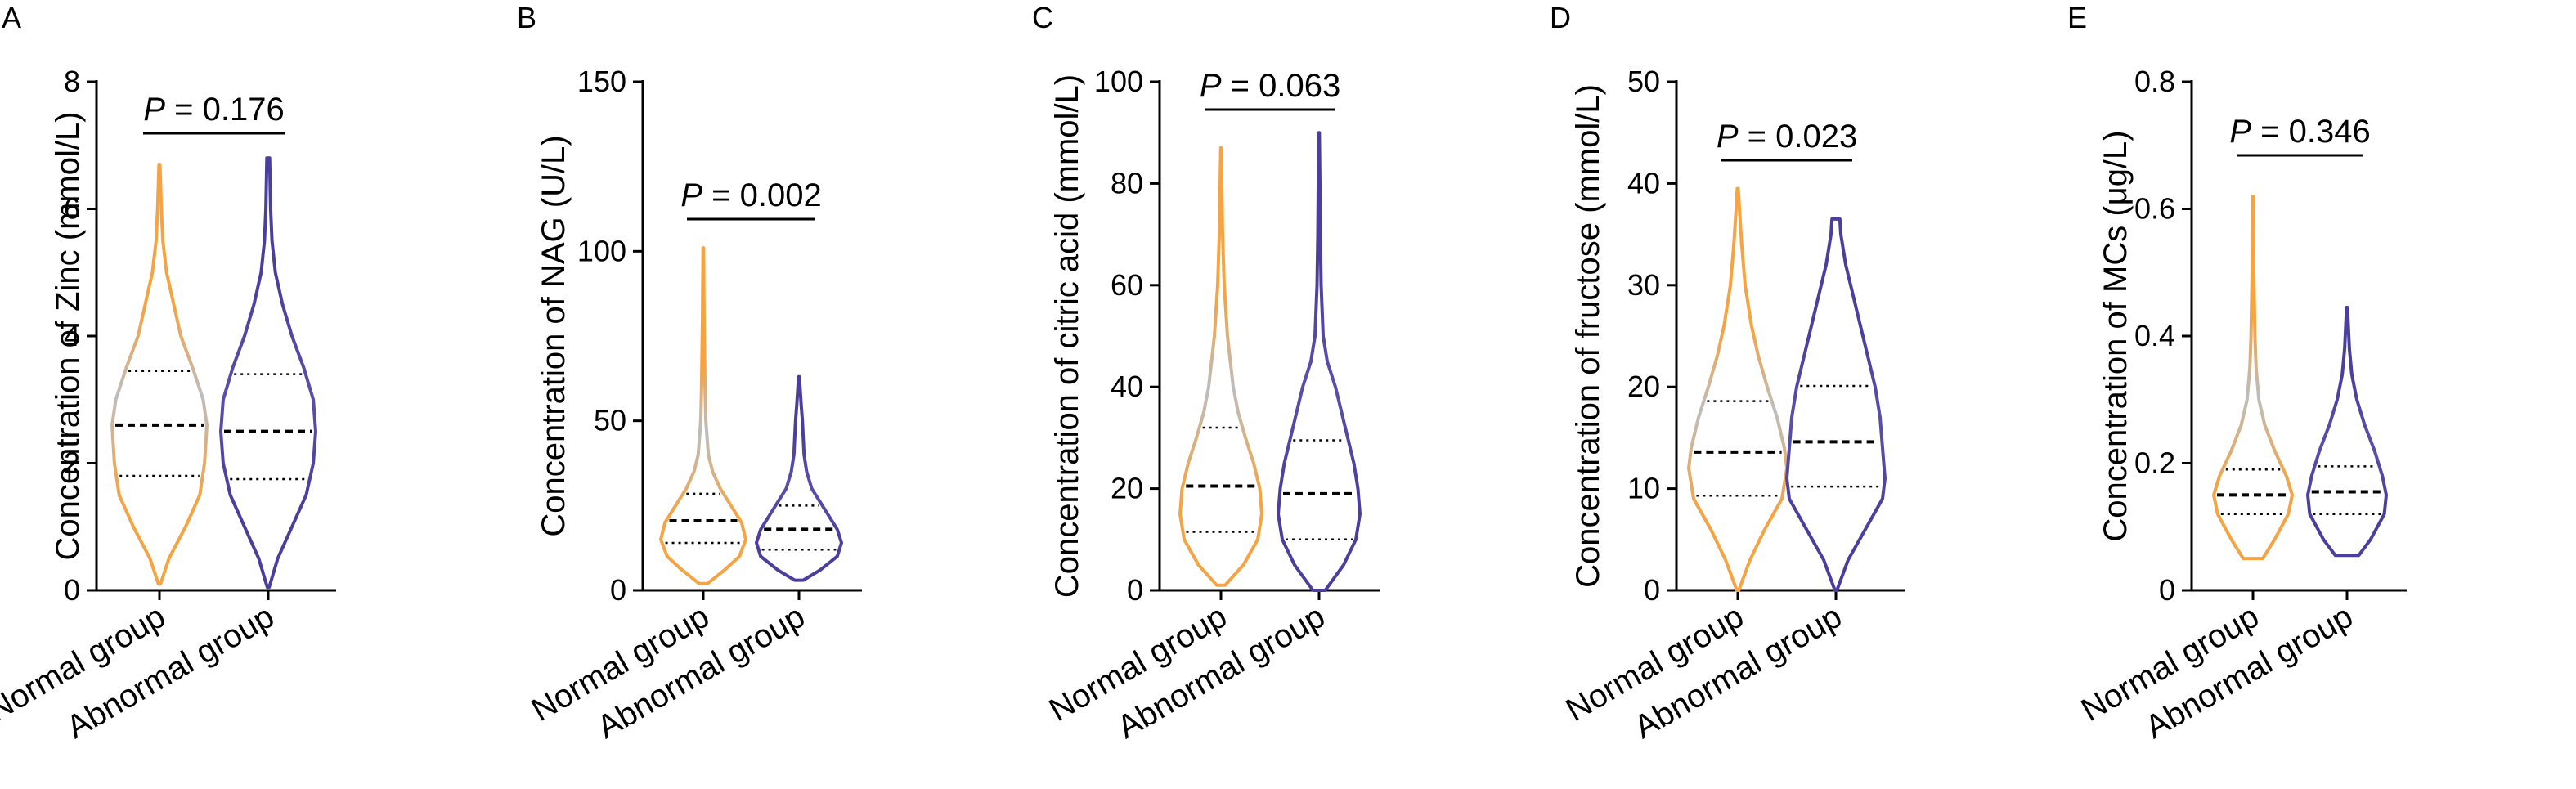  Describe the element at coordinates (554, 335) in the screenshot. I see `y-axis-label: Concentration of NAG (U/L)` at that location.